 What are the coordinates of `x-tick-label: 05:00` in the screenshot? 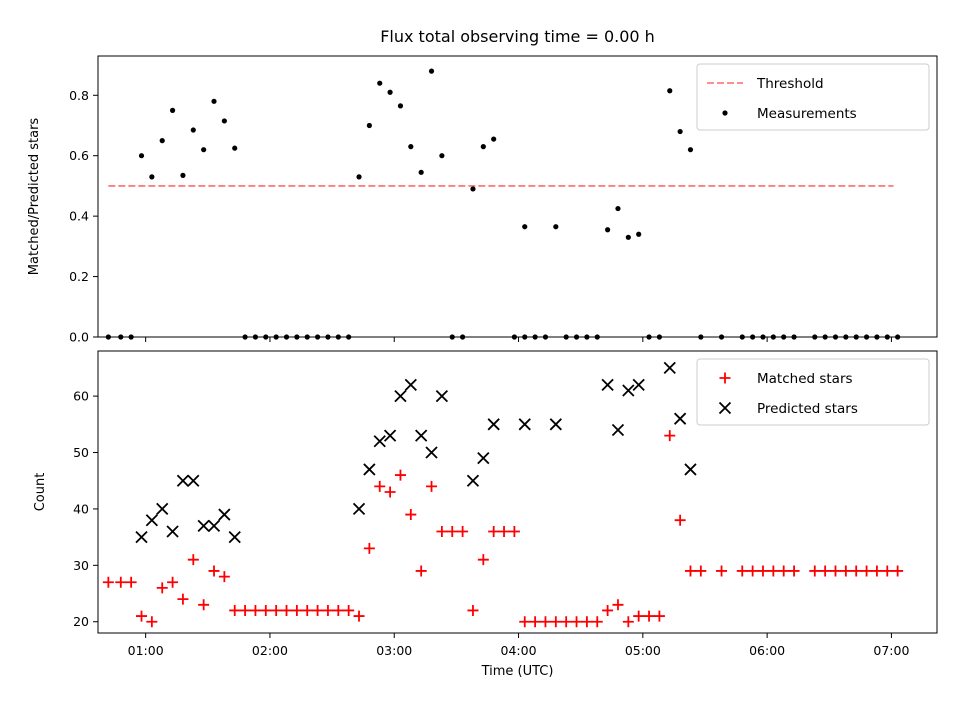 It's located at (643, 650).